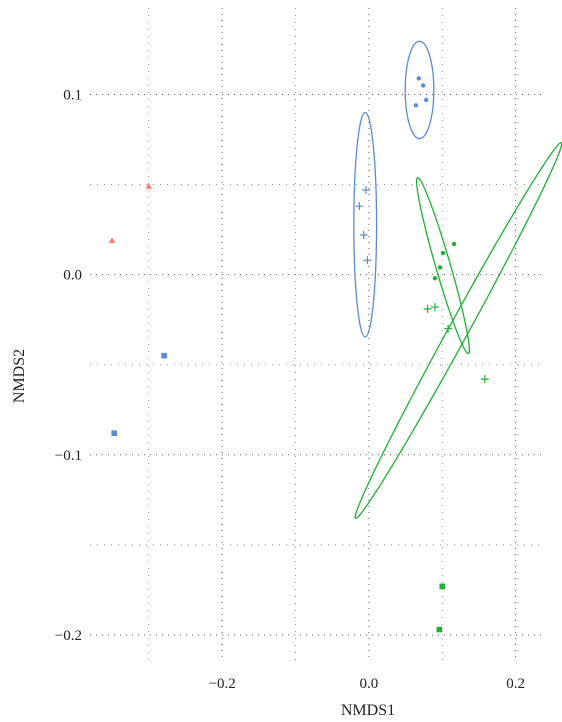  What do you see at coordinates (368, 710) in the screenshot?
I see `x-axis-title: NMDS1` at bounding box center [368, 710].